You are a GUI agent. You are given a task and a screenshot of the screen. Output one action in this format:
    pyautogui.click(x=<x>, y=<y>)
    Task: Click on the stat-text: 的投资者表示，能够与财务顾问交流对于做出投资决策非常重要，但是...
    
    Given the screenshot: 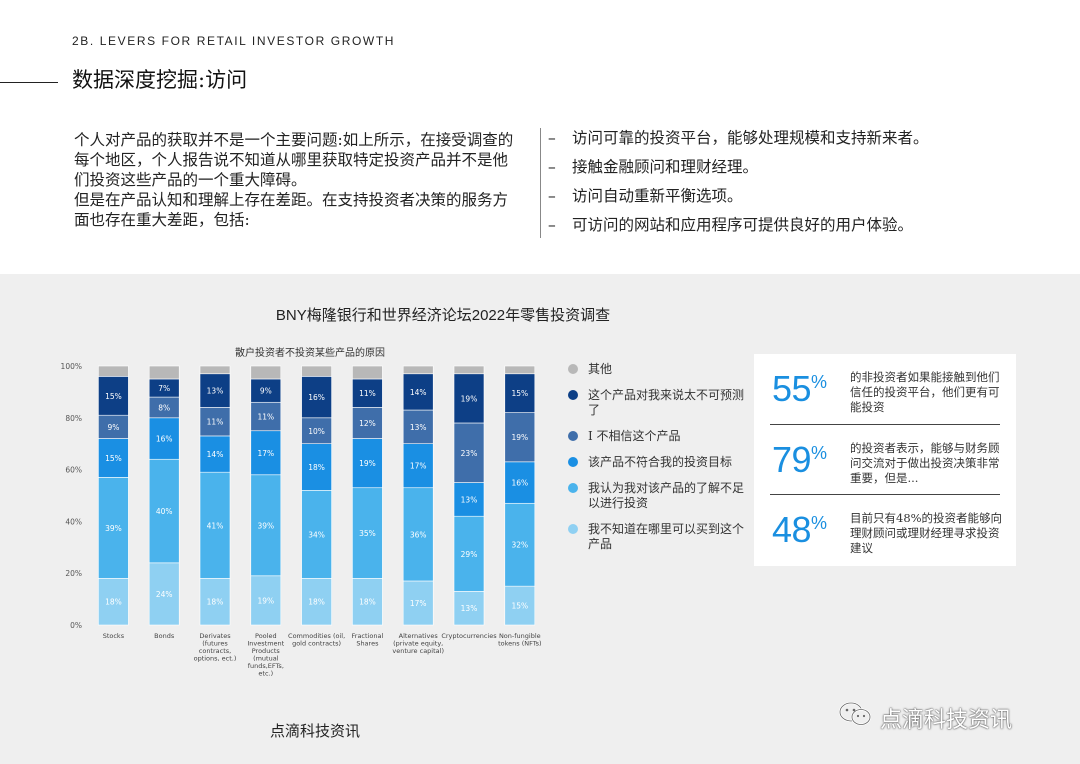 What is the action you would take?
    pyautogui.click(x=925, y=463)
    